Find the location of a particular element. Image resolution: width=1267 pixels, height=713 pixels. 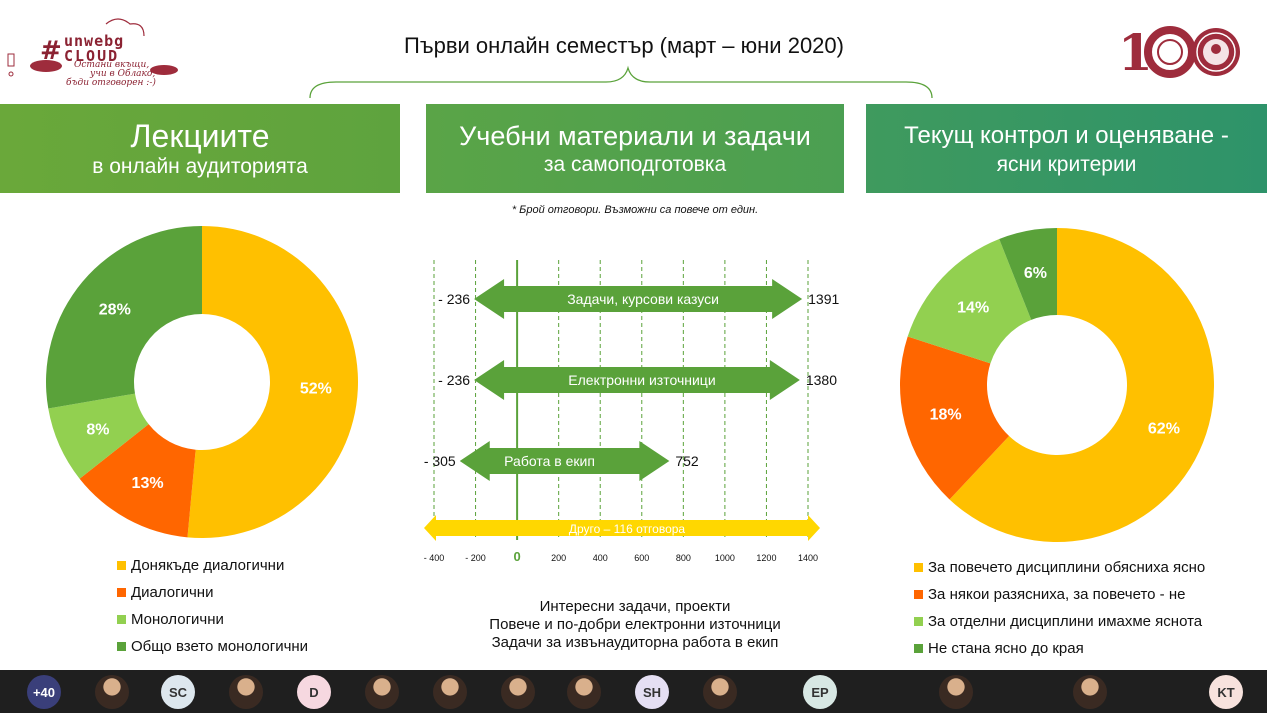

legend-item: За някои разясниха, за повечето - не is located at coordinates (1059, 594).